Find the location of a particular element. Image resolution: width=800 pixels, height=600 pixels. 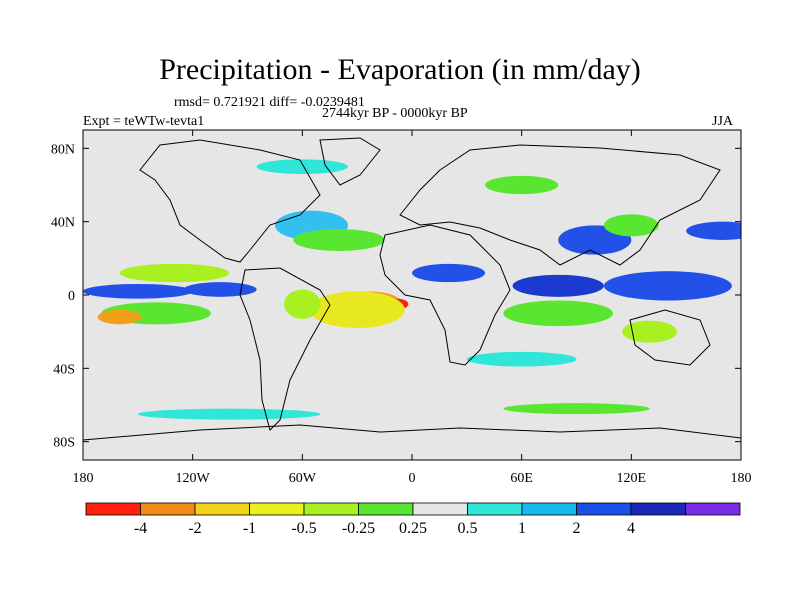

colorbar-label: -1 is located at coordinates (249, 528).